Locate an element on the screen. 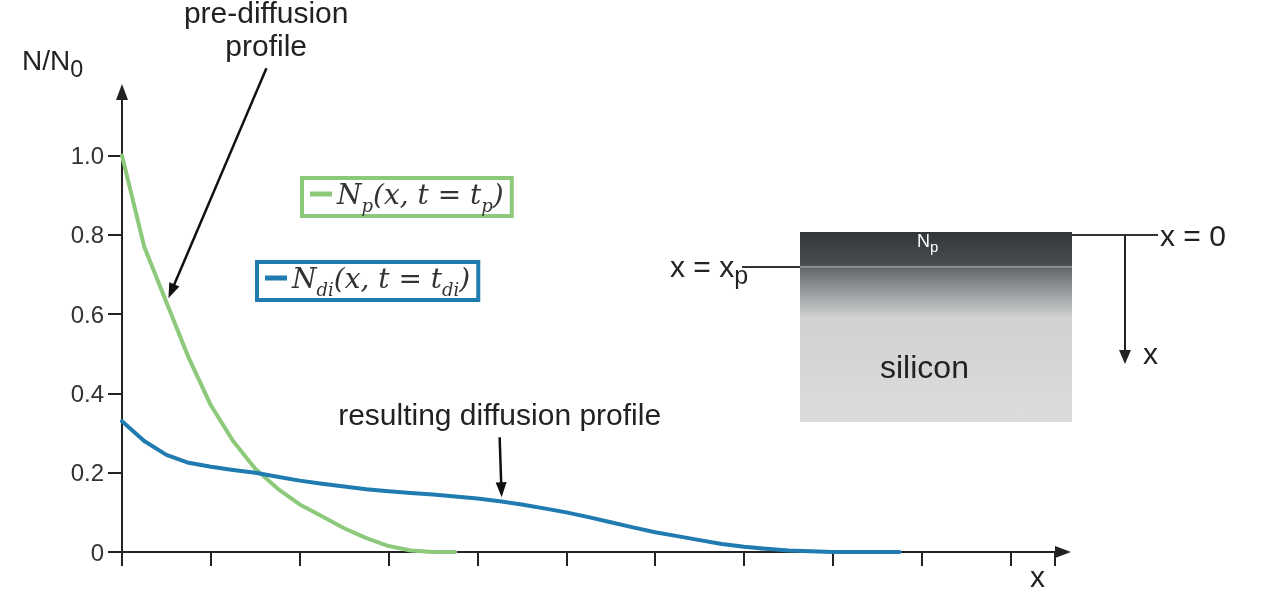  annotation: silicon is located at coordinates (924, 367).